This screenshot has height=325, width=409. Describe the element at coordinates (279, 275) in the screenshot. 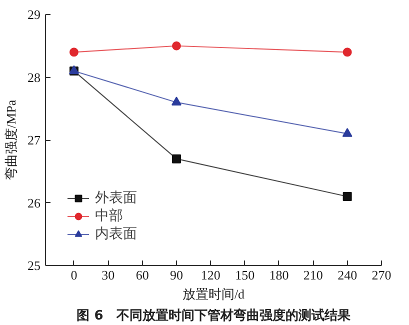

I see `x-tick-label: 180` at that location.